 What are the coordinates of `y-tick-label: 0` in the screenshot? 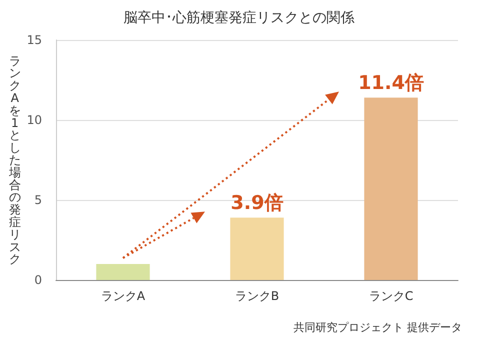 It's located at (38, 280).